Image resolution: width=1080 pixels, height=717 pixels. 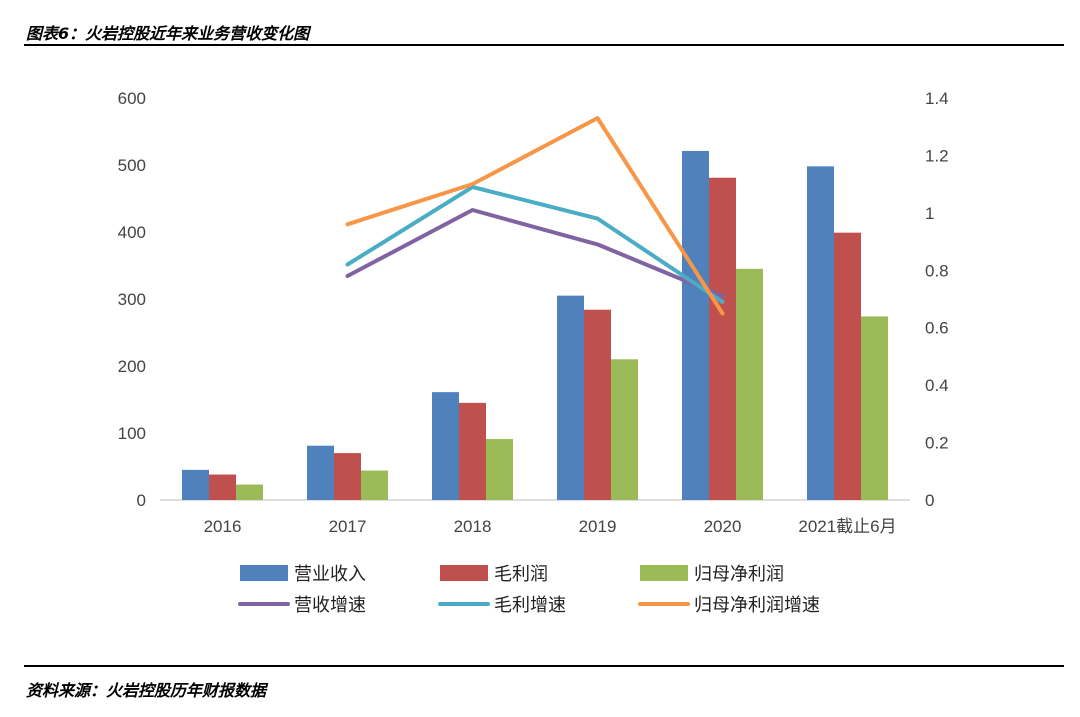 I want to click on x-tick-label: 2016, so click(x=223, y=526).